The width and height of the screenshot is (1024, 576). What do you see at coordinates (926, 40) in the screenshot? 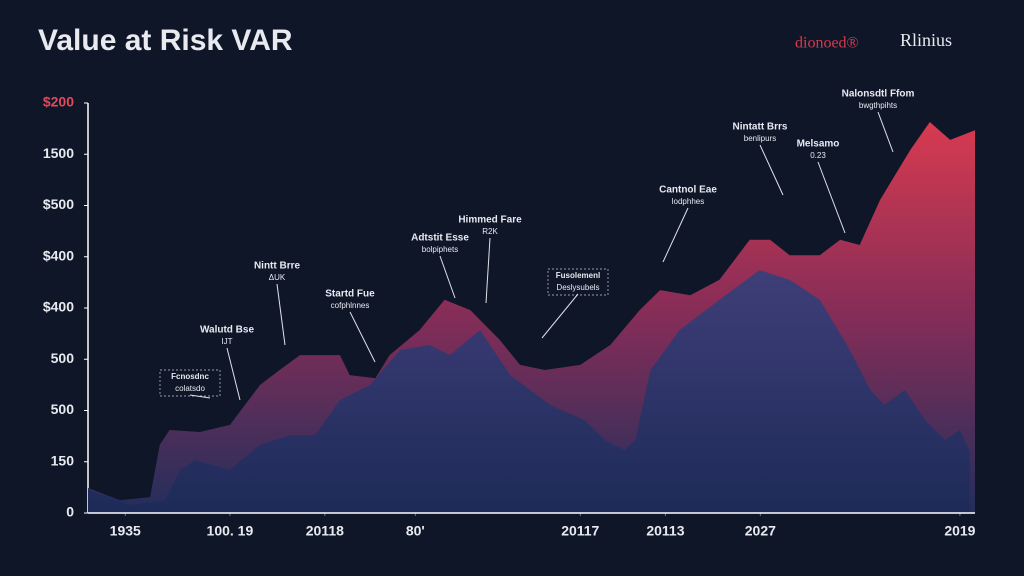
I see `logo: Rlinius` at bounding box center [926, 40].